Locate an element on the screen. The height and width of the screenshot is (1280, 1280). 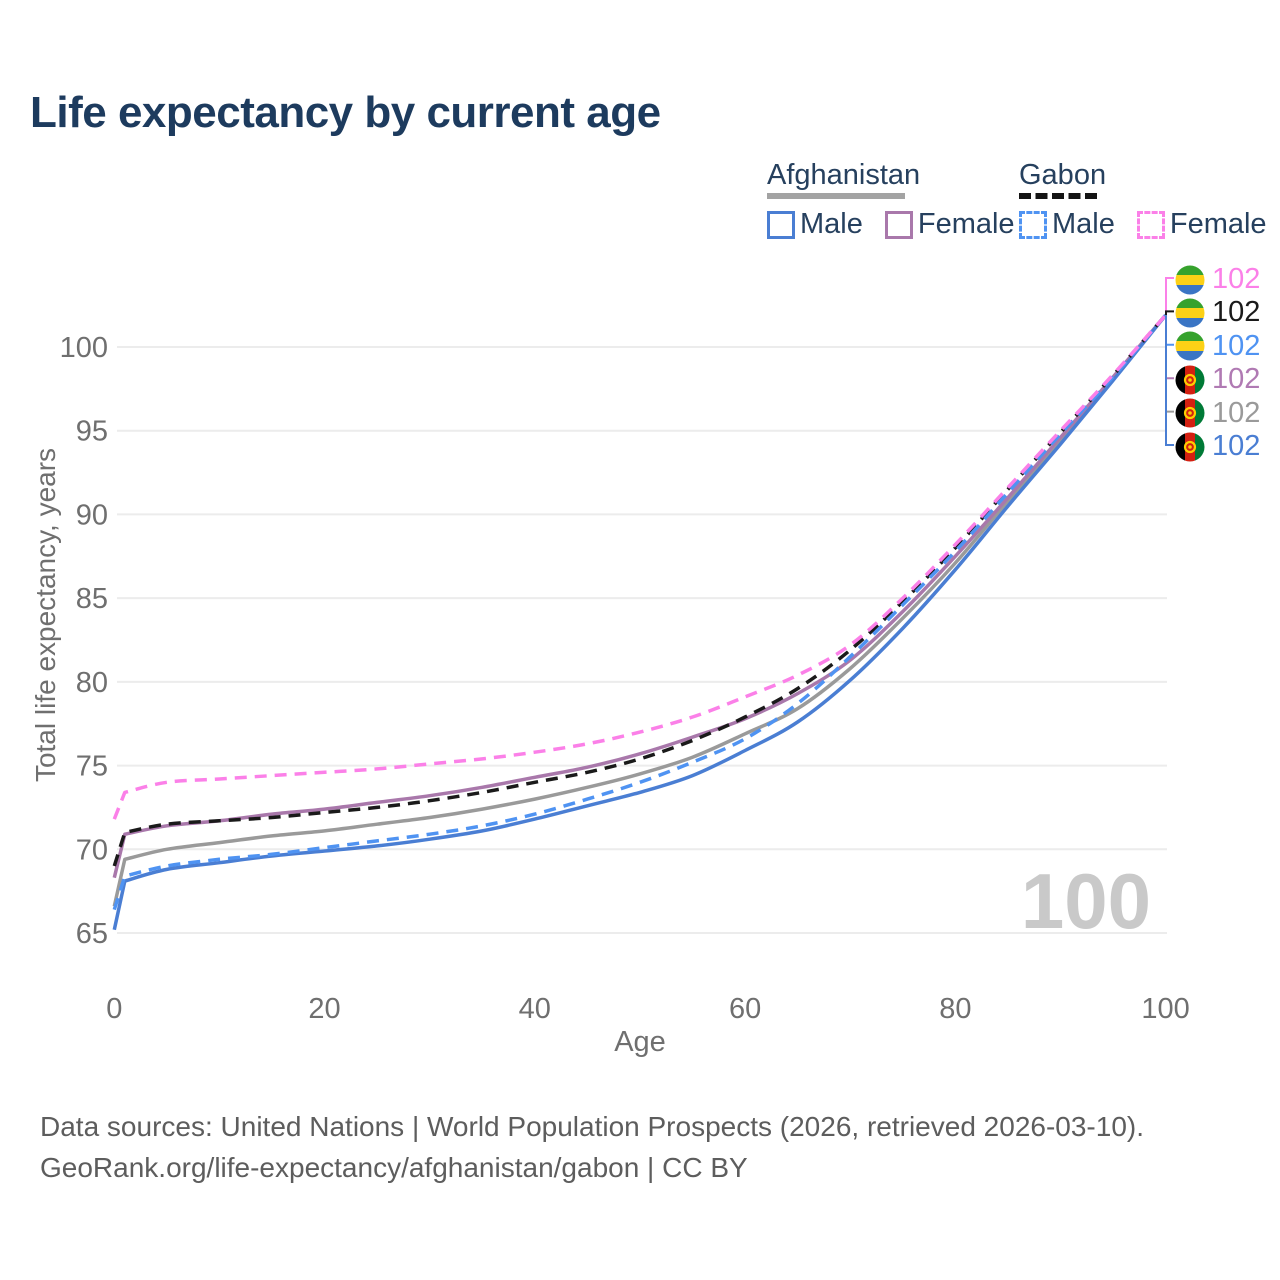
legend-country-label: Afghanistan is located at coordinates (844, 175).